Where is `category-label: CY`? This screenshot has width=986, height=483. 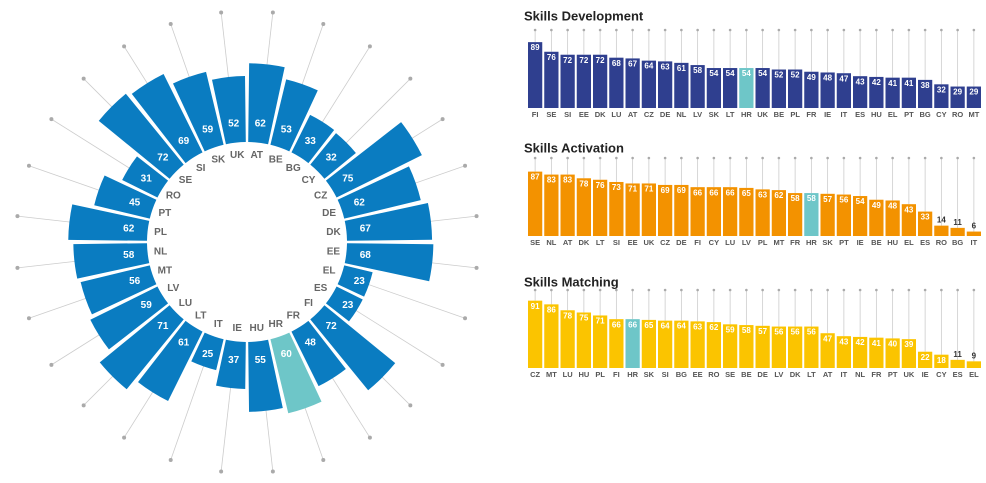
category-label: CY is located at coordinates (714, 242).